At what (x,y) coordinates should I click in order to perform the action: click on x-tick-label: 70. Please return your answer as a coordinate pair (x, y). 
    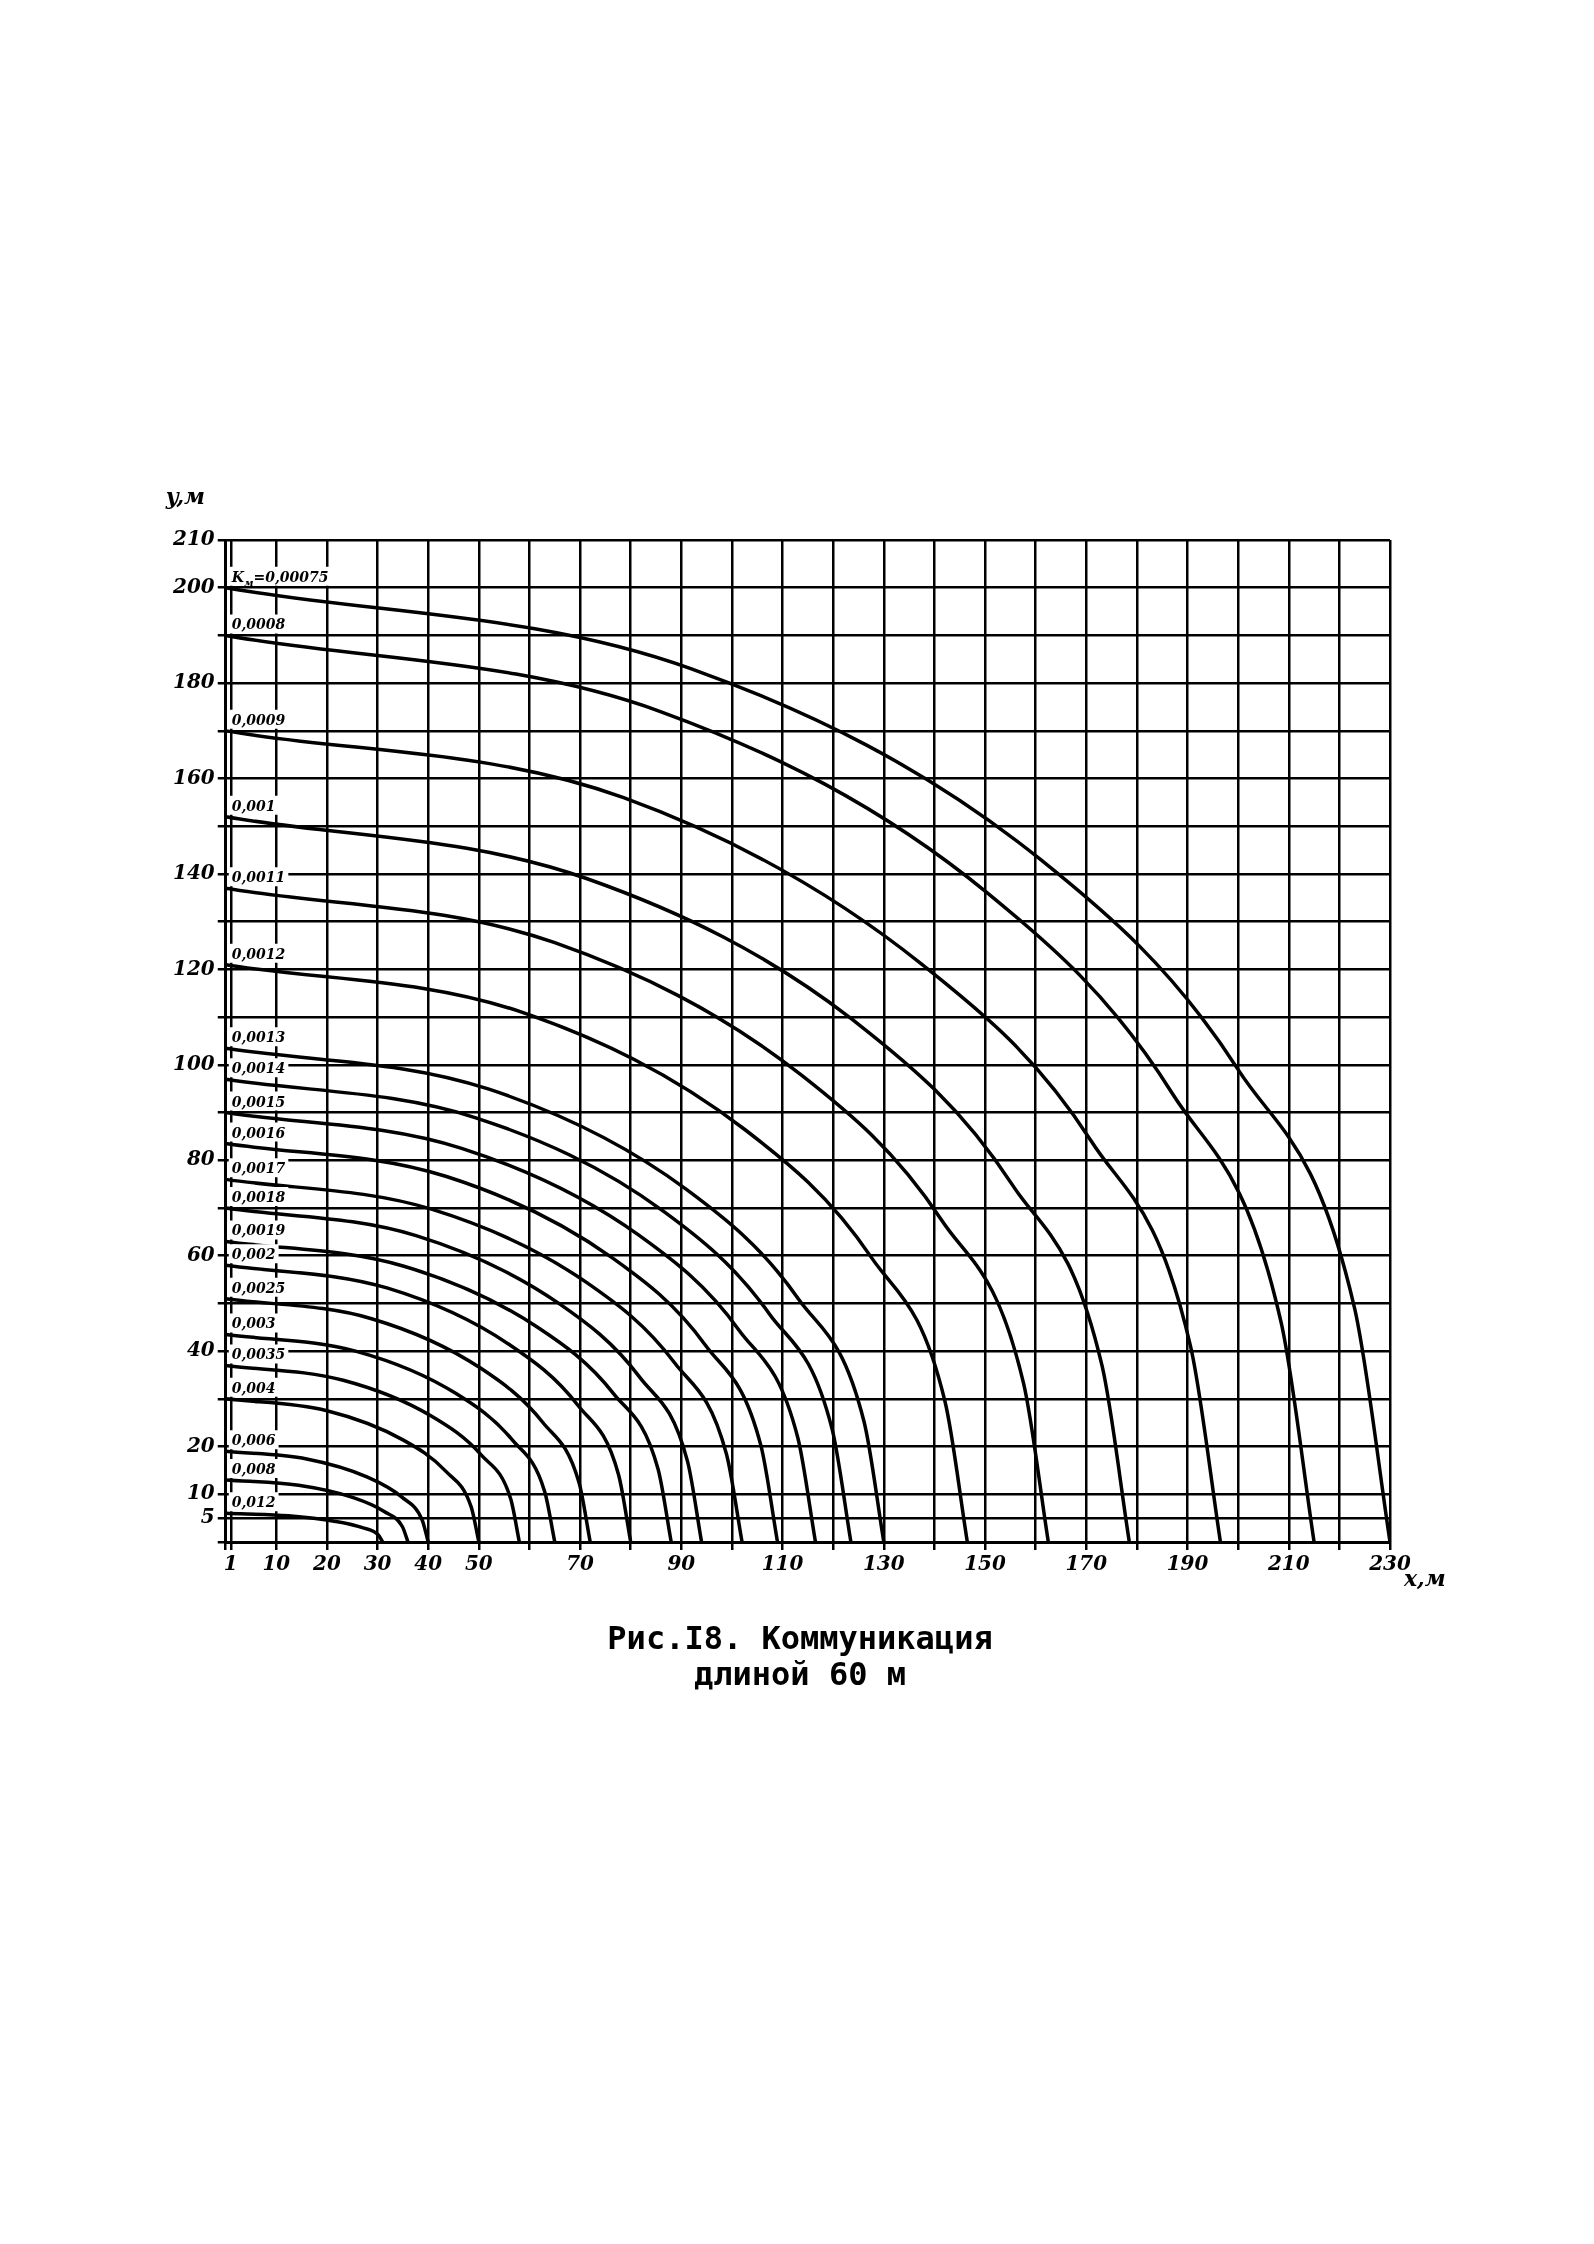
    Looking at the image, I should click on (580, 1563).